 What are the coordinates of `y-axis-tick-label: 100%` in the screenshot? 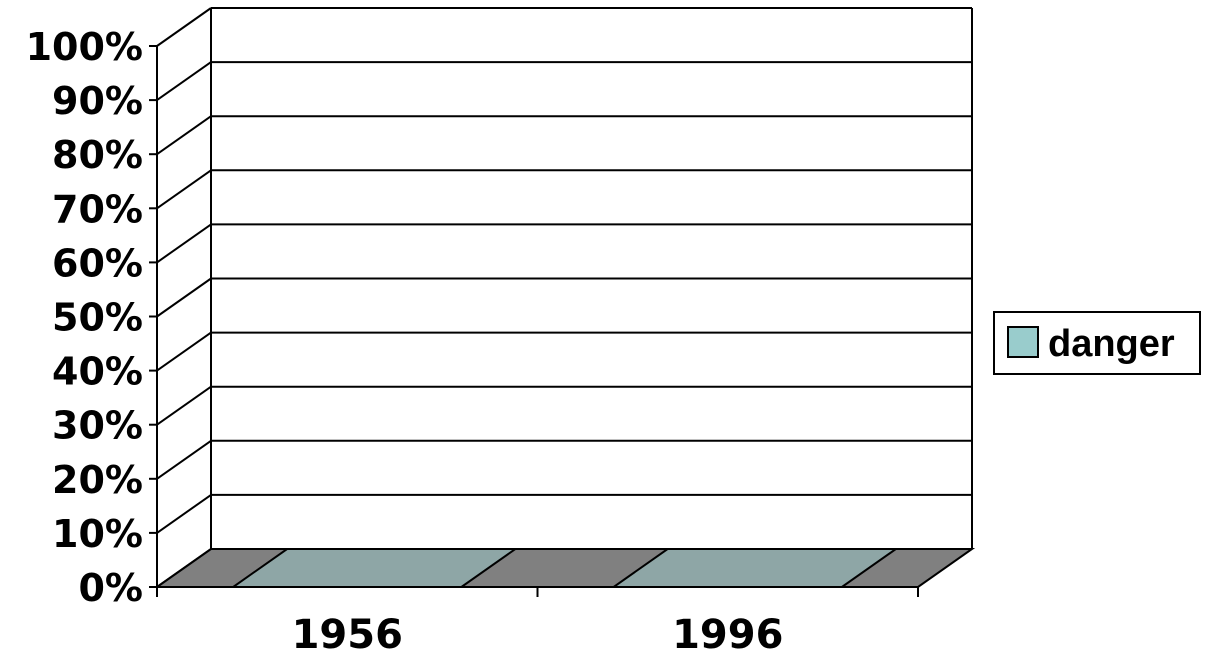 It's located at (84, 47).